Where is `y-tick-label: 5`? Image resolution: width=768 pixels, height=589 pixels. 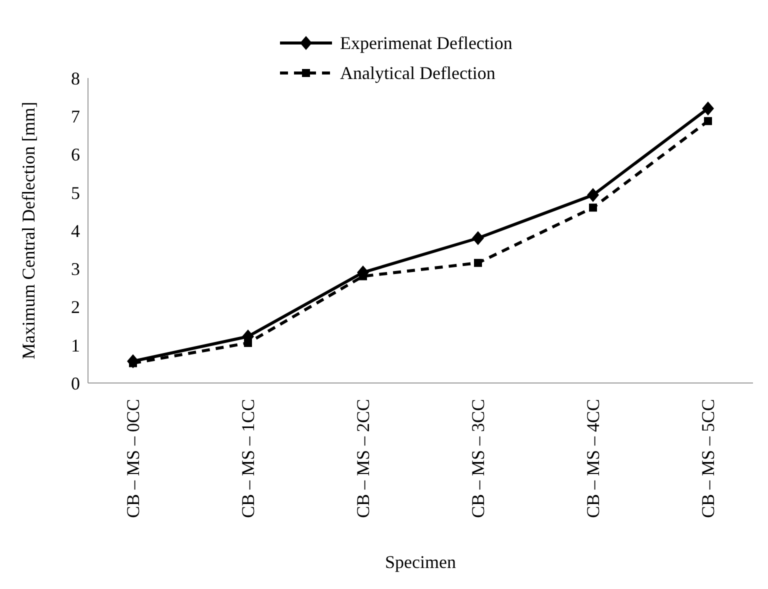
y-tick-label: 5 is located at coordinates (75, 192).